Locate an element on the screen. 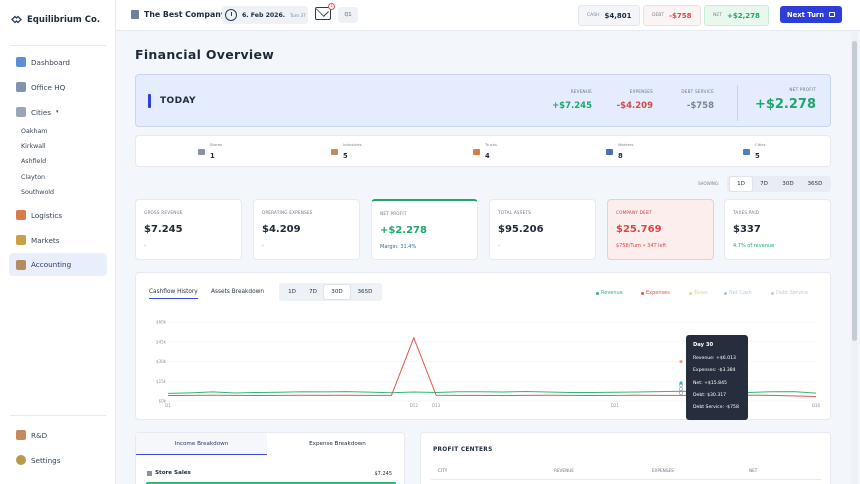 The height and width of the screenshot is (484, 860). count-value: 1 is located at coordinates (212, 156).